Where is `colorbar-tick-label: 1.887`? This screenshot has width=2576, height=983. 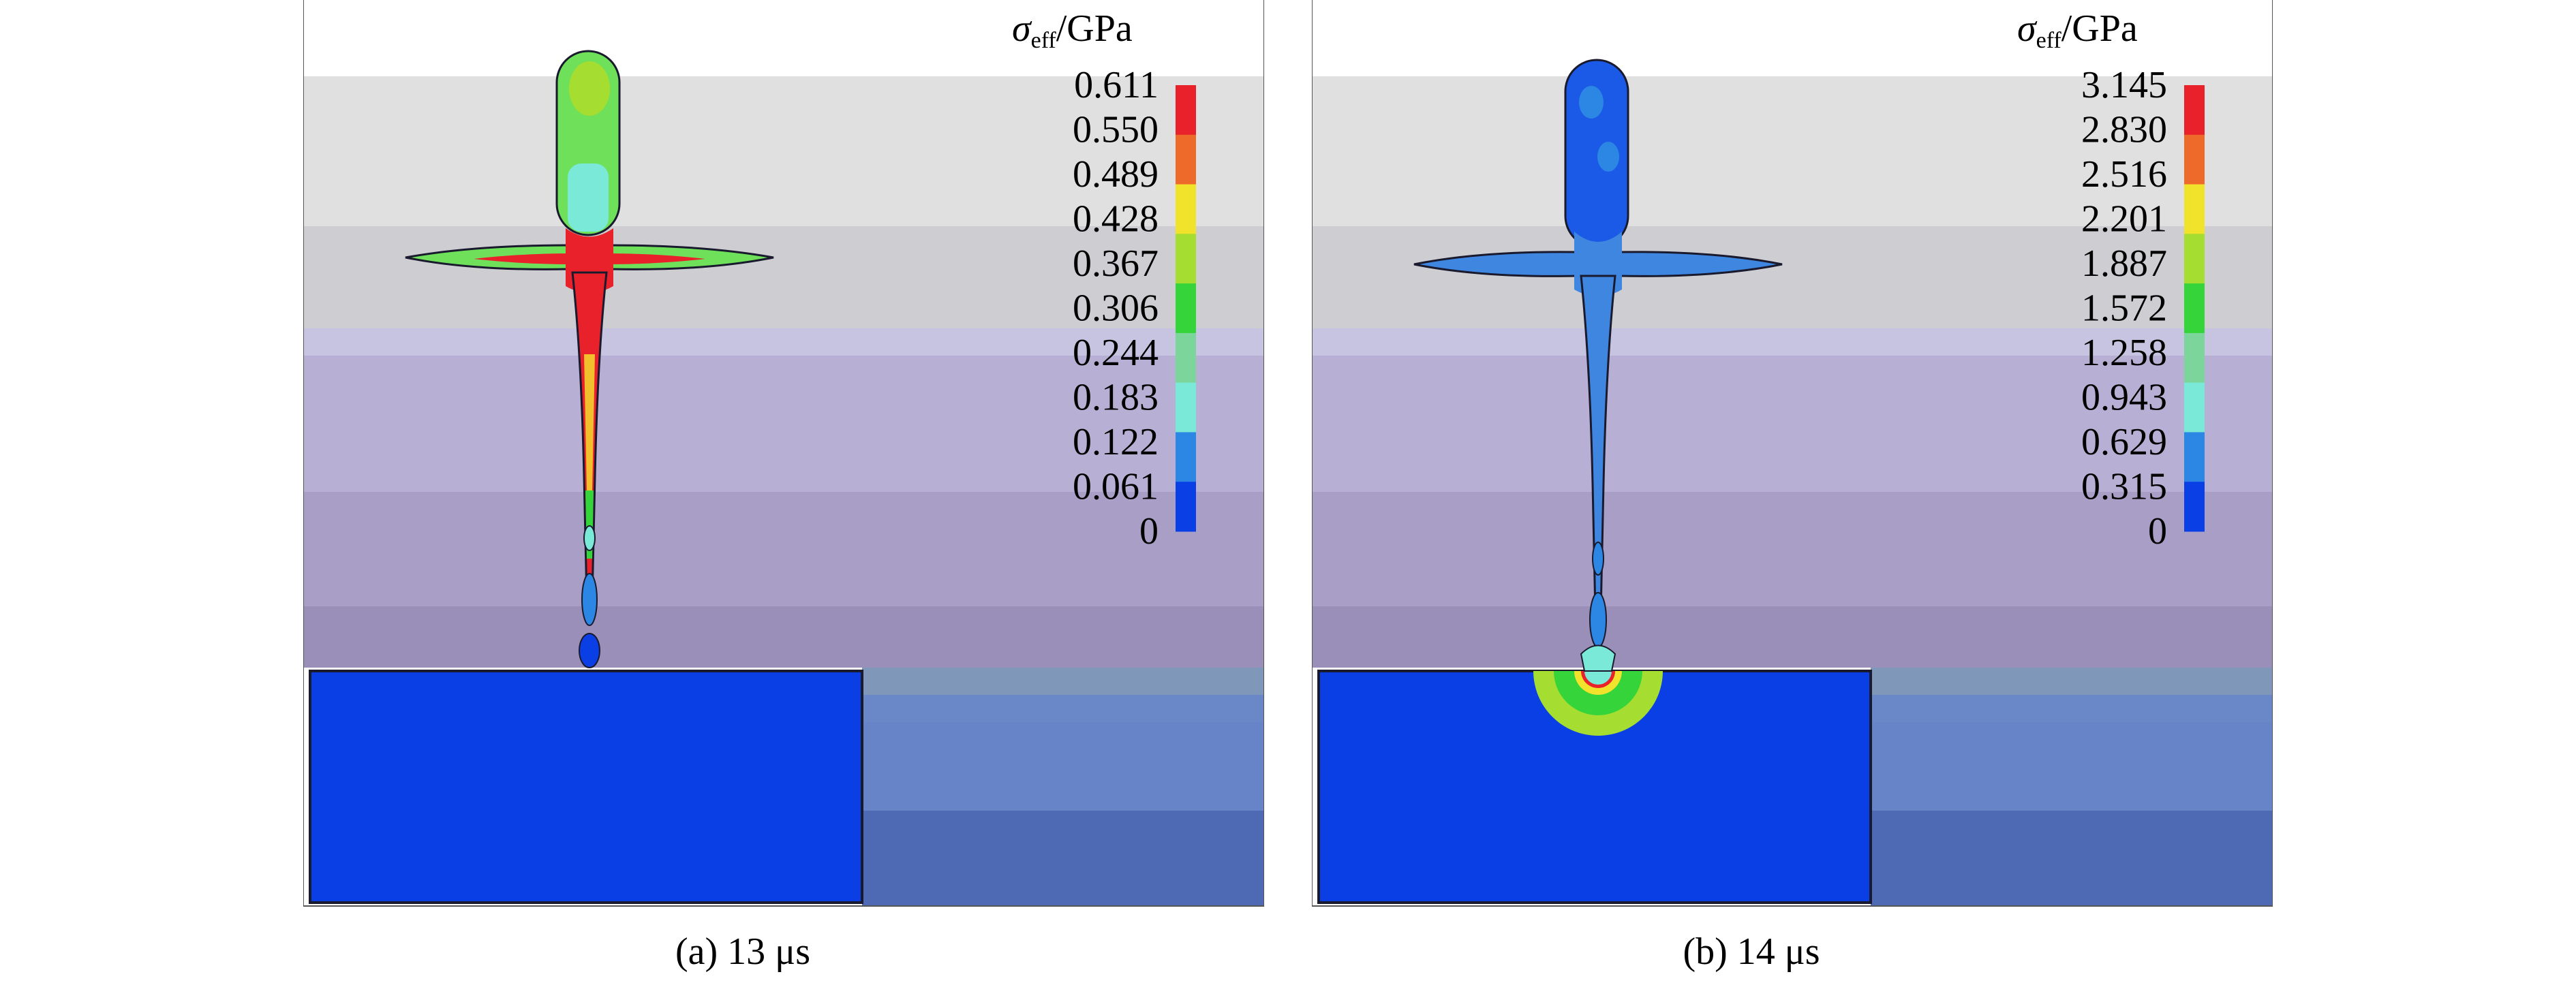 colorbar-tick-label: 1.887 is located at coordinates (2124, 264).